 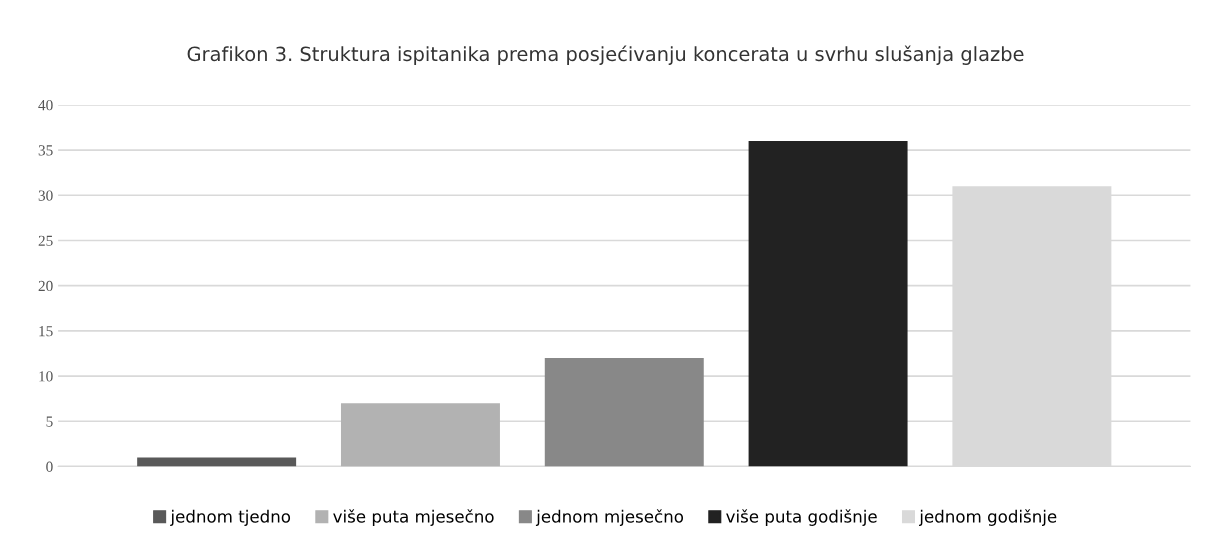 What do you see at coordinates (988, 517) in the screenshot?
I see `legend-label: jednom godišnje` at bounding box center [988, 517].